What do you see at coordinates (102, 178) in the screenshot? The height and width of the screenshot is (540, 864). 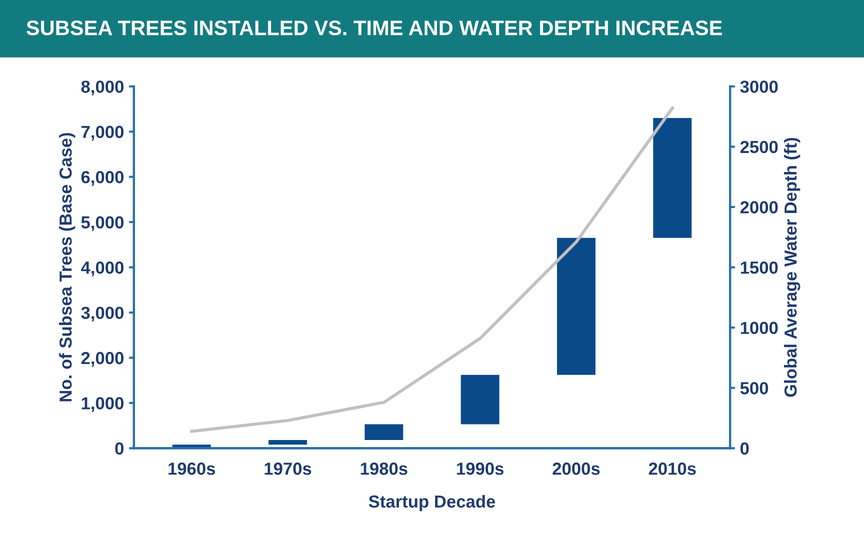 I see `y-tick-label: 6,000` at bounding box center [102, 178].